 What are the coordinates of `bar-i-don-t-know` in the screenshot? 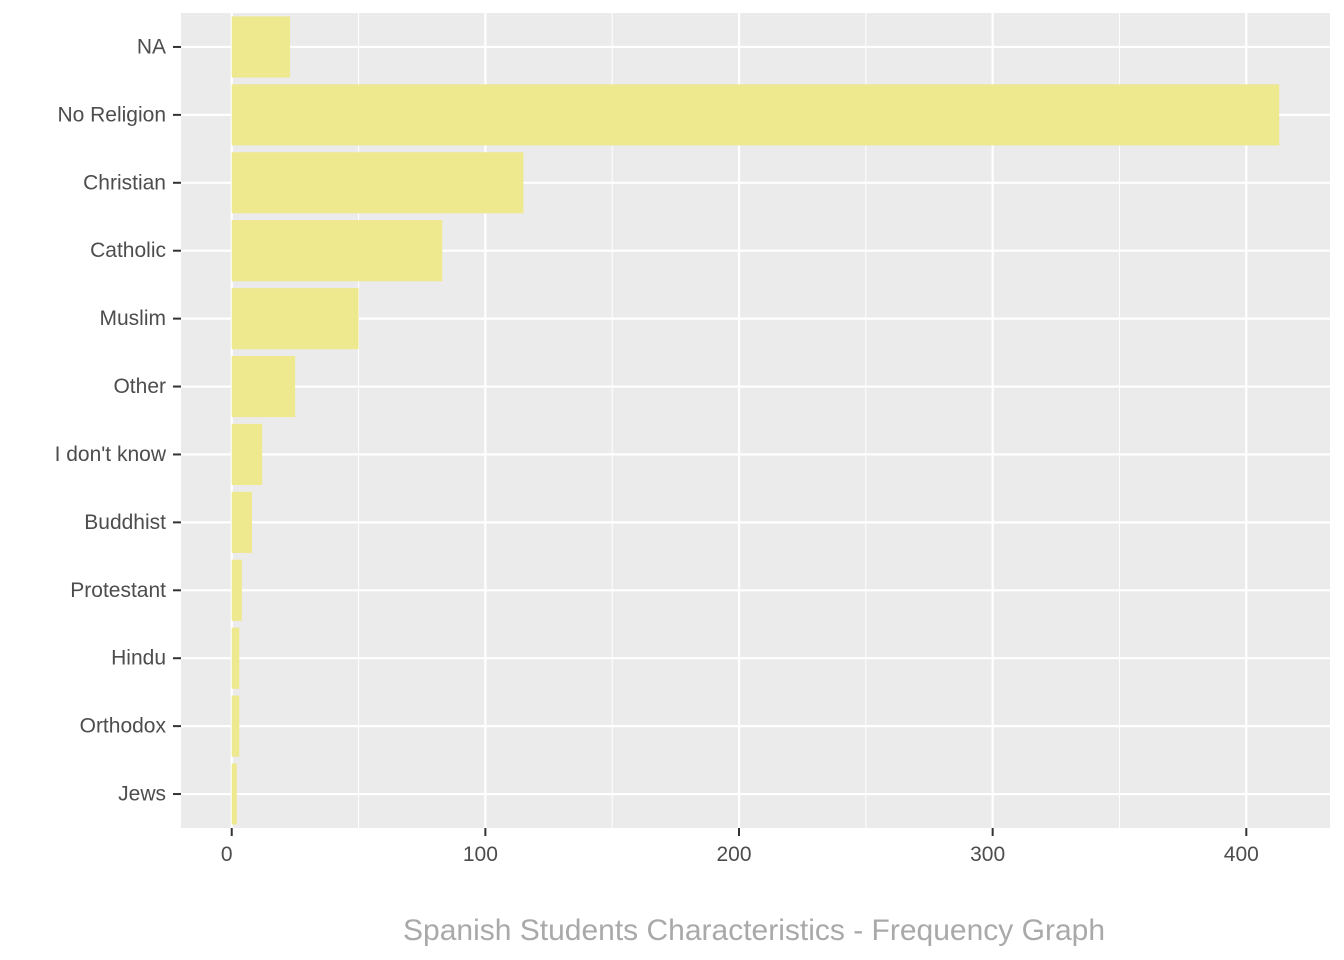 It's located at (247, 454).